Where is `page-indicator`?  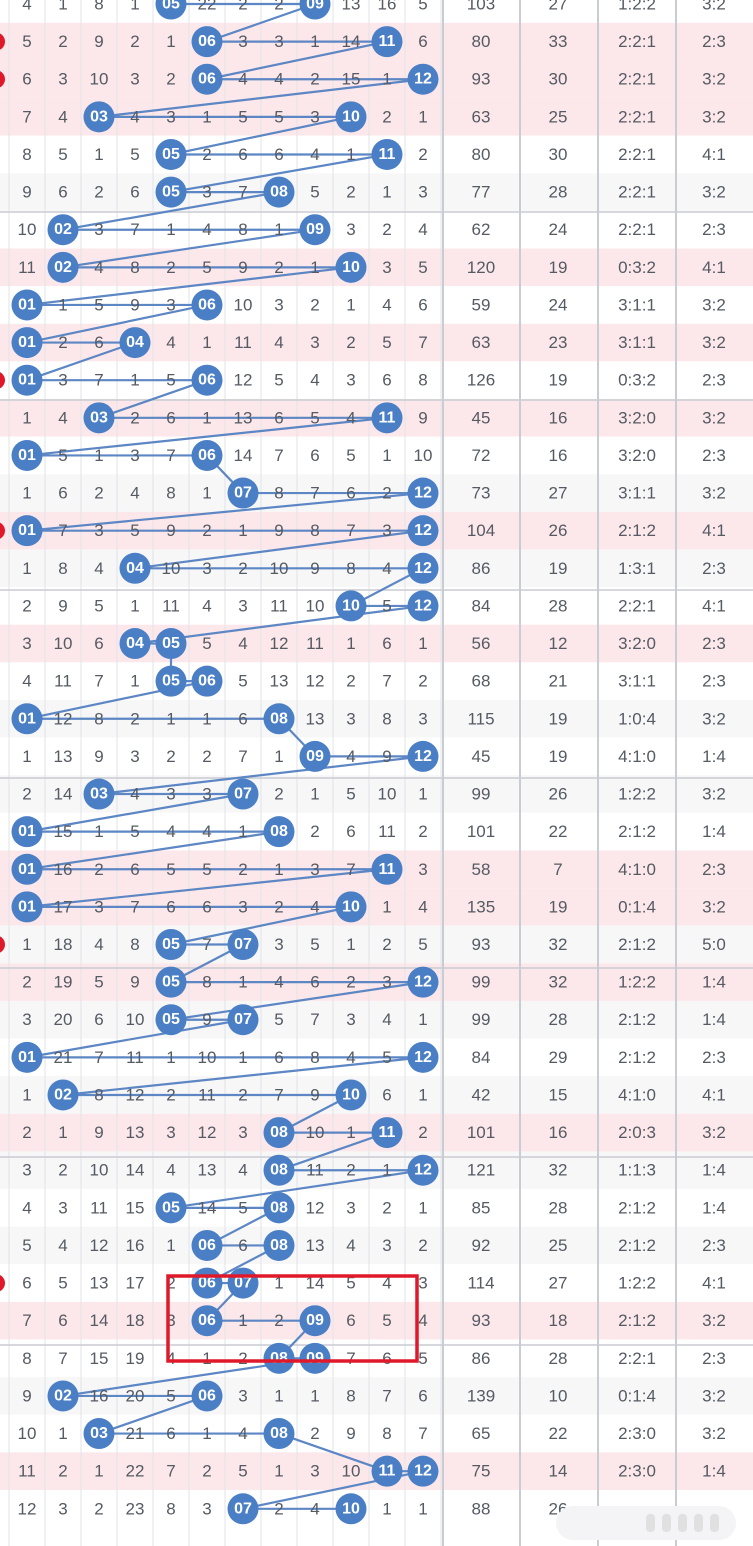
page-indicator is located at coordinates (646, 1523).